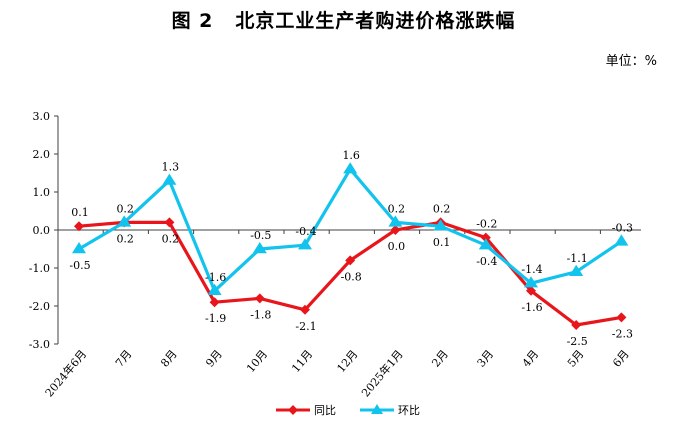  I want to click on legend-marker-mom, so click(377, 409).